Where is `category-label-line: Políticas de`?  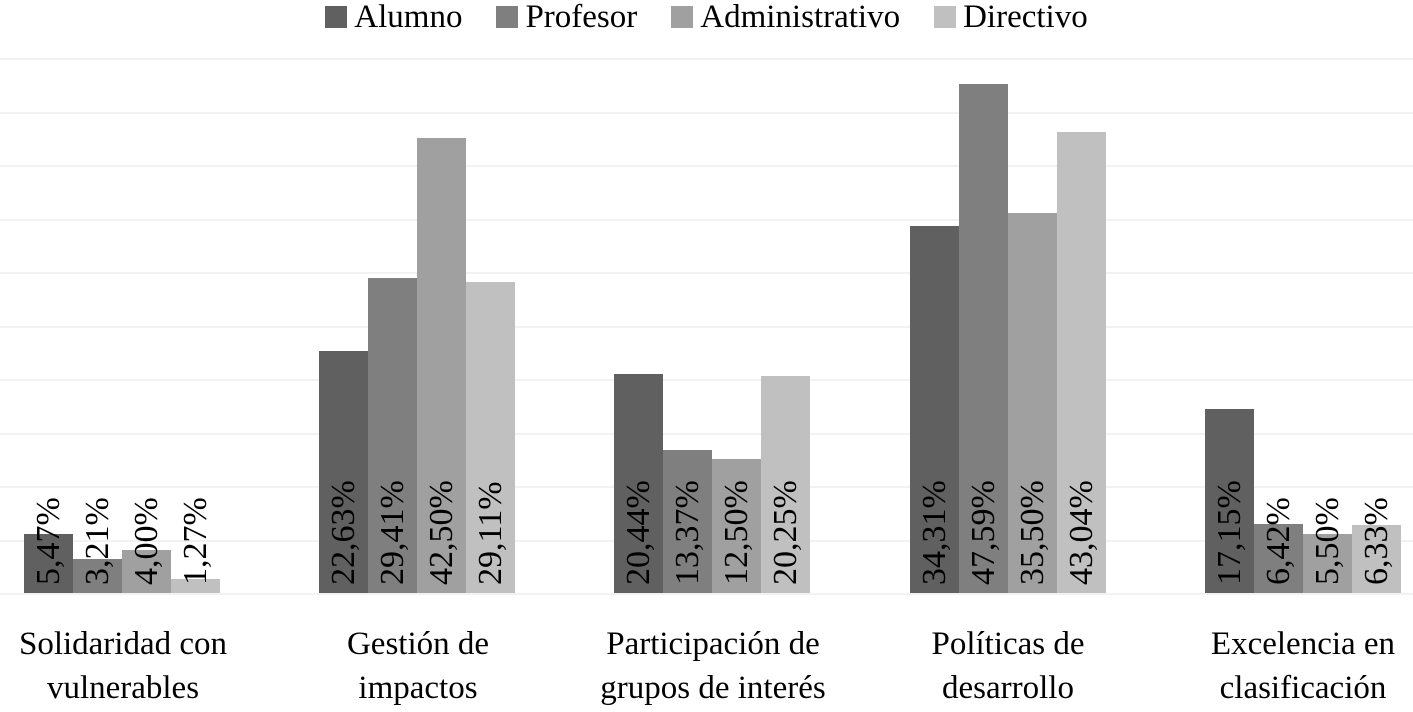
category-label-line: Políticas de is located at coordinates (1008, 644).